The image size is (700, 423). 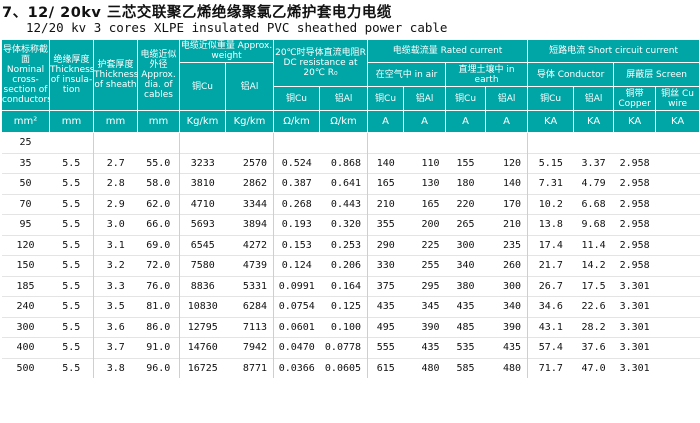 I want to click on table-cell: 140, so click(x=506, y=183).